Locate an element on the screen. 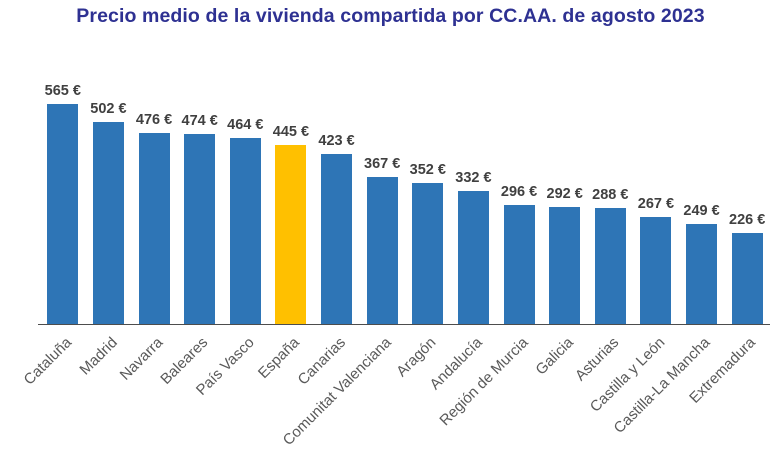 This screenshot has width=781, height=449. bar-slot: 423 € Canarias is located at coordinates (327, 235).